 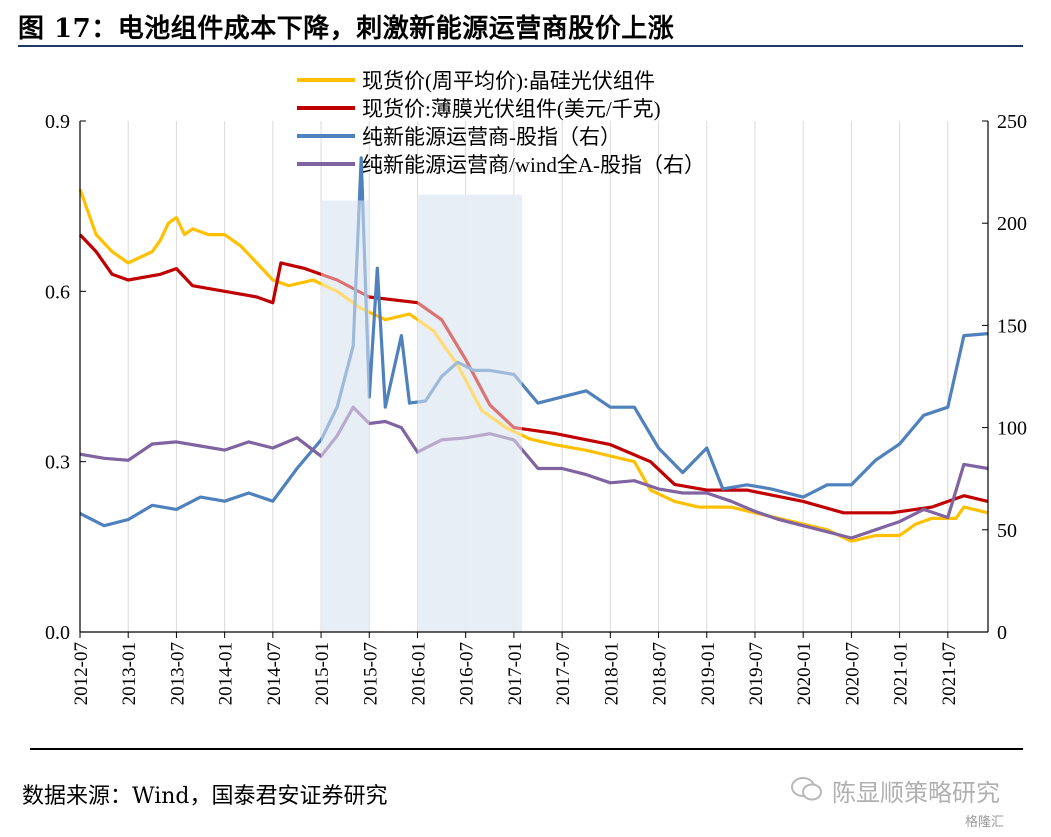 What do you see at coordinates (346, 29) in the screenshot?
I see `figure-title: 图 17：电池组件成本下降，刺激新能源运营商股价上涨` at bounding box center [346, 29].